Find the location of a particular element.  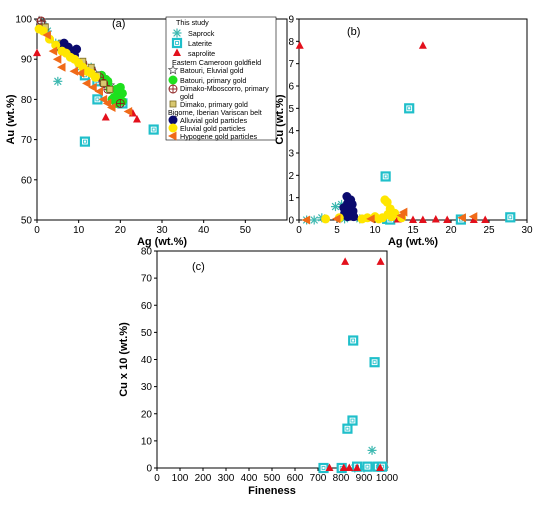

panel-c-ytick-label: 30 is located at coordinates (147, 387).